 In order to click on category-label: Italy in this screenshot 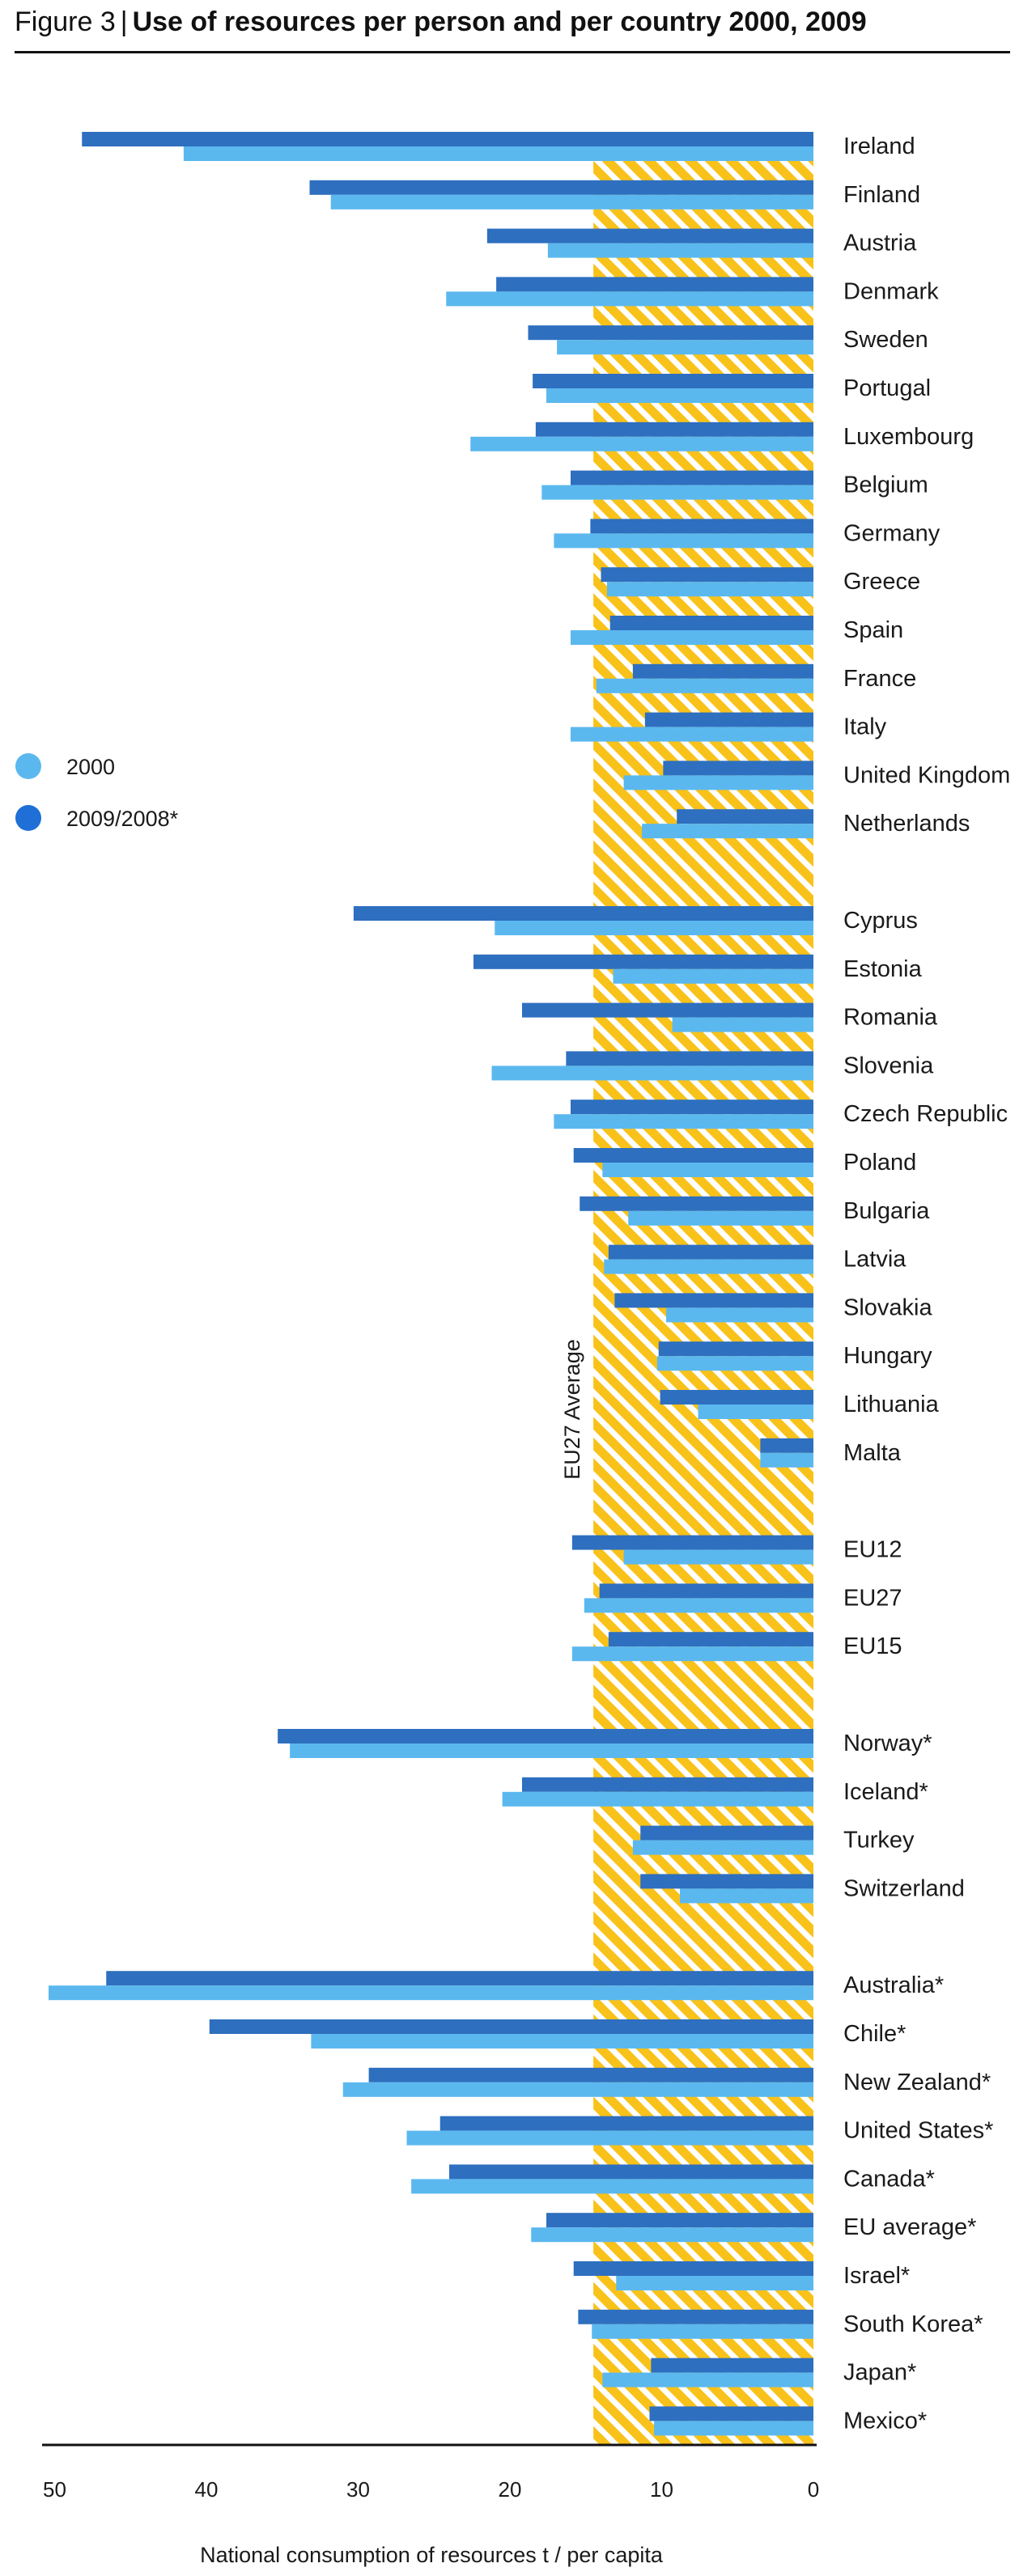, I will do `click(865, 727)`.